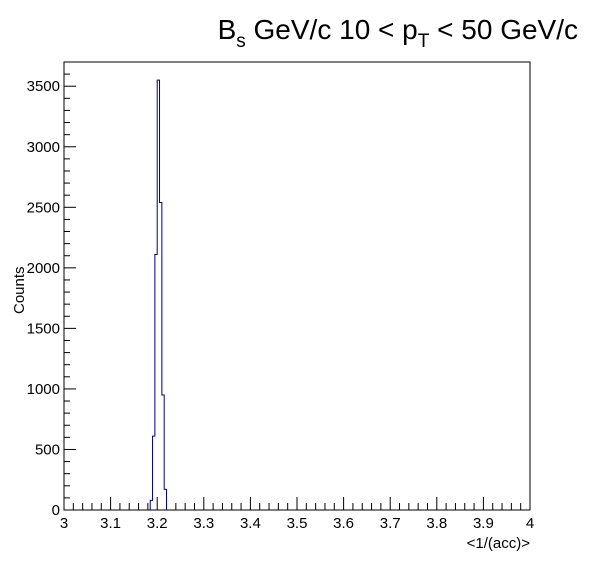  Describe the element at coordinates (343, 523) in the screenshot. I see `x-tick-label: 3.6` at that location.